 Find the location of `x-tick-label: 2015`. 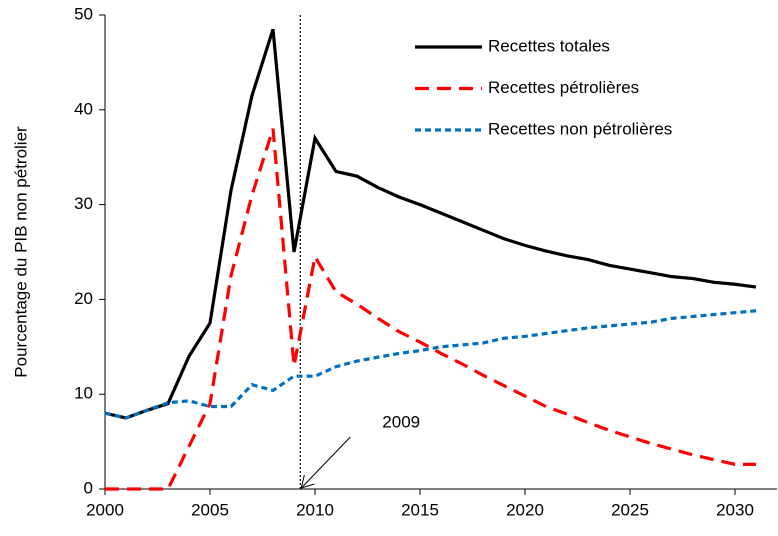

x-tick-label: 2015 is located at coordinates (420, 509).